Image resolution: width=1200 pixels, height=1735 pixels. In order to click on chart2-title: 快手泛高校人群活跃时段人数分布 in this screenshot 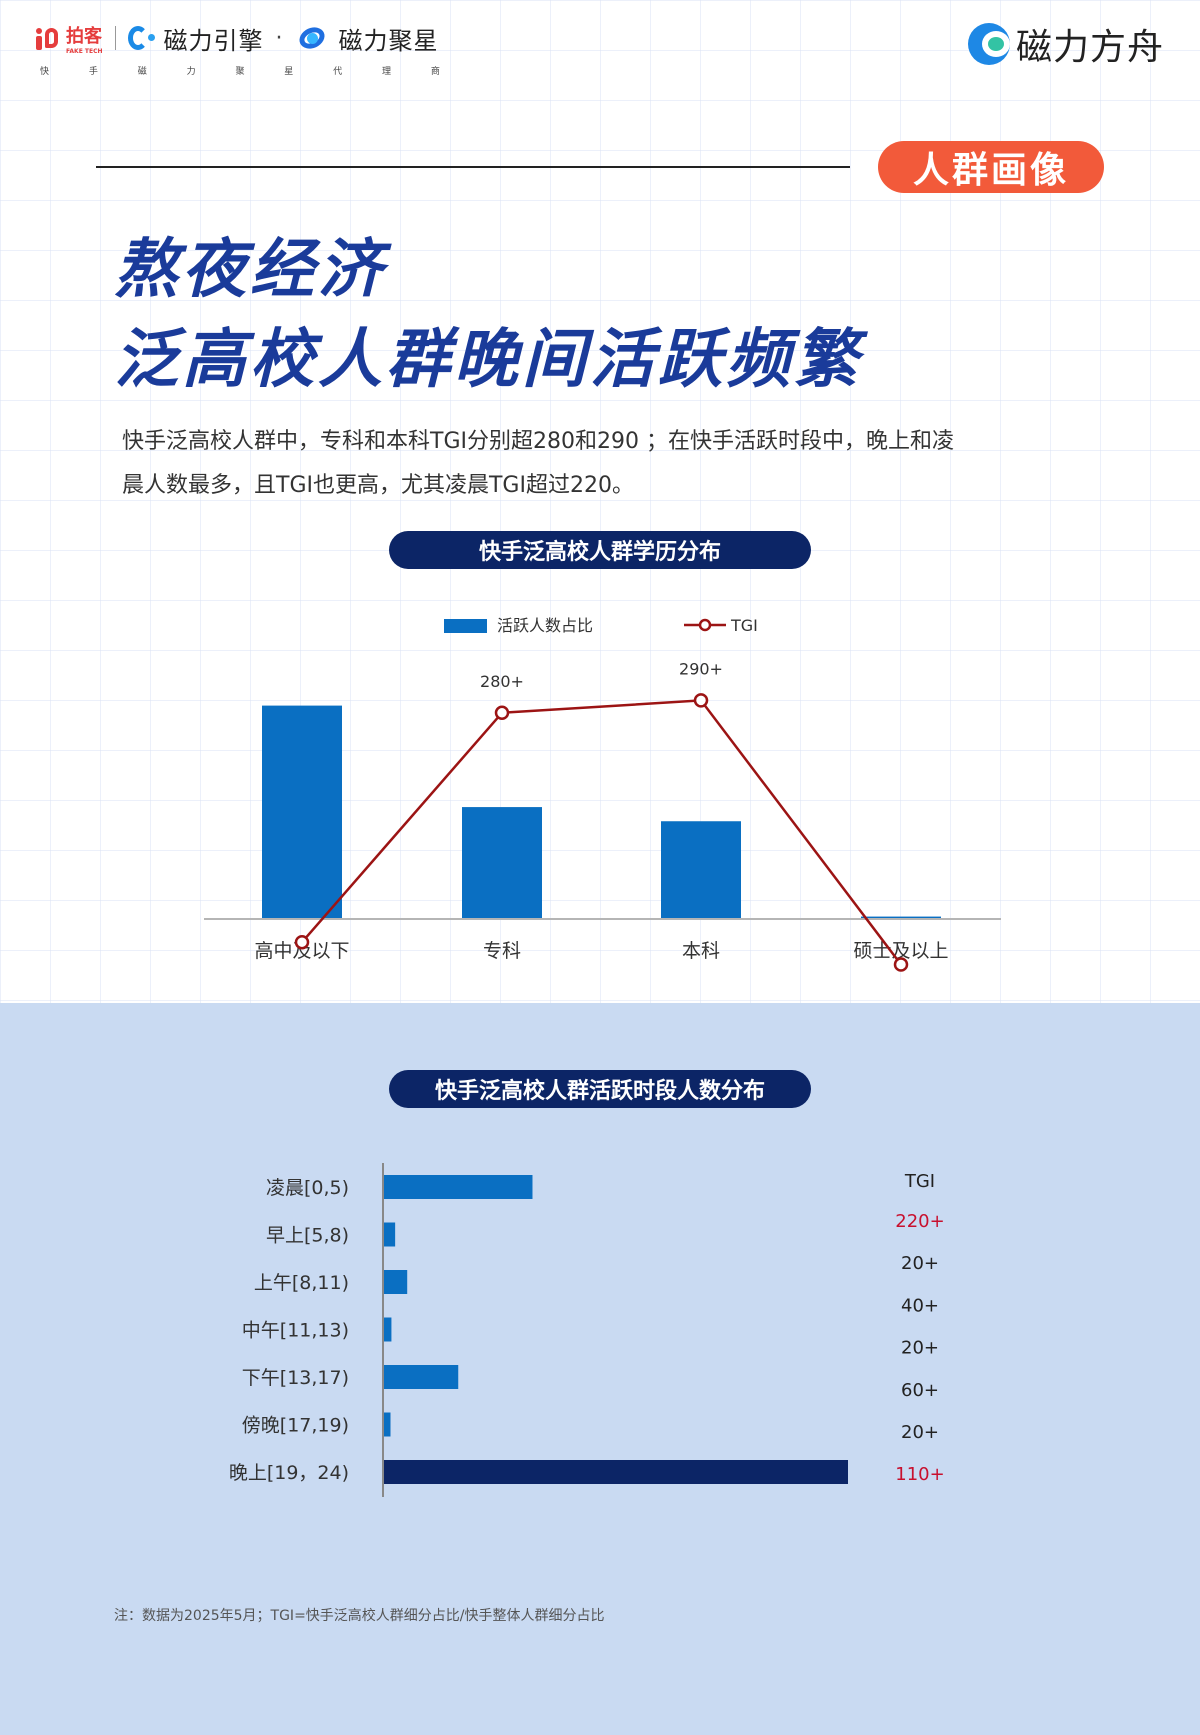, I will do `click(600, 1089)`.